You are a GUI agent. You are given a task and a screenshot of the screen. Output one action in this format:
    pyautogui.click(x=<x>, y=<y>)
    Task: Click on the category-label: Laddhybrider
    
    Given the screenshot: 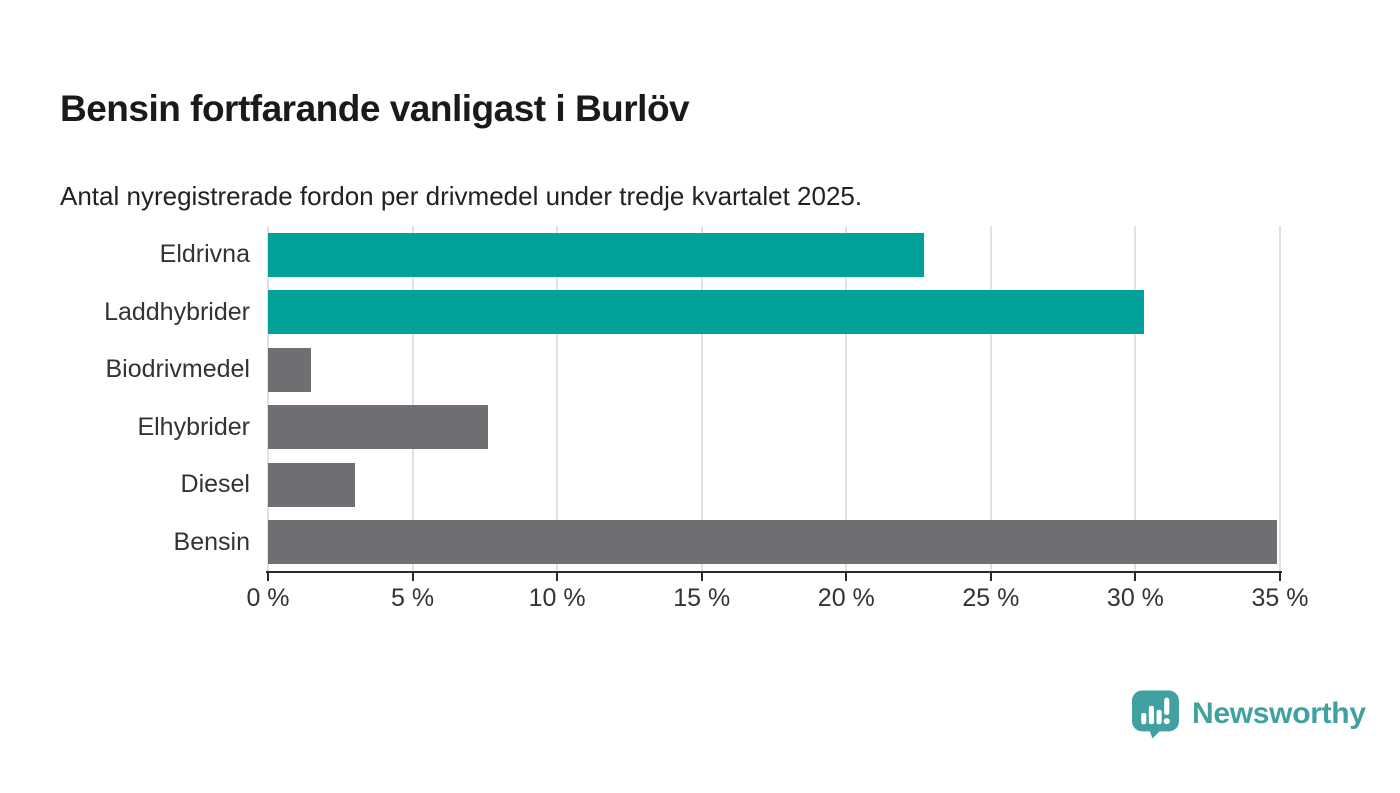 What is the action you would take?
    pyautogui.click(x=177, y=311)
    